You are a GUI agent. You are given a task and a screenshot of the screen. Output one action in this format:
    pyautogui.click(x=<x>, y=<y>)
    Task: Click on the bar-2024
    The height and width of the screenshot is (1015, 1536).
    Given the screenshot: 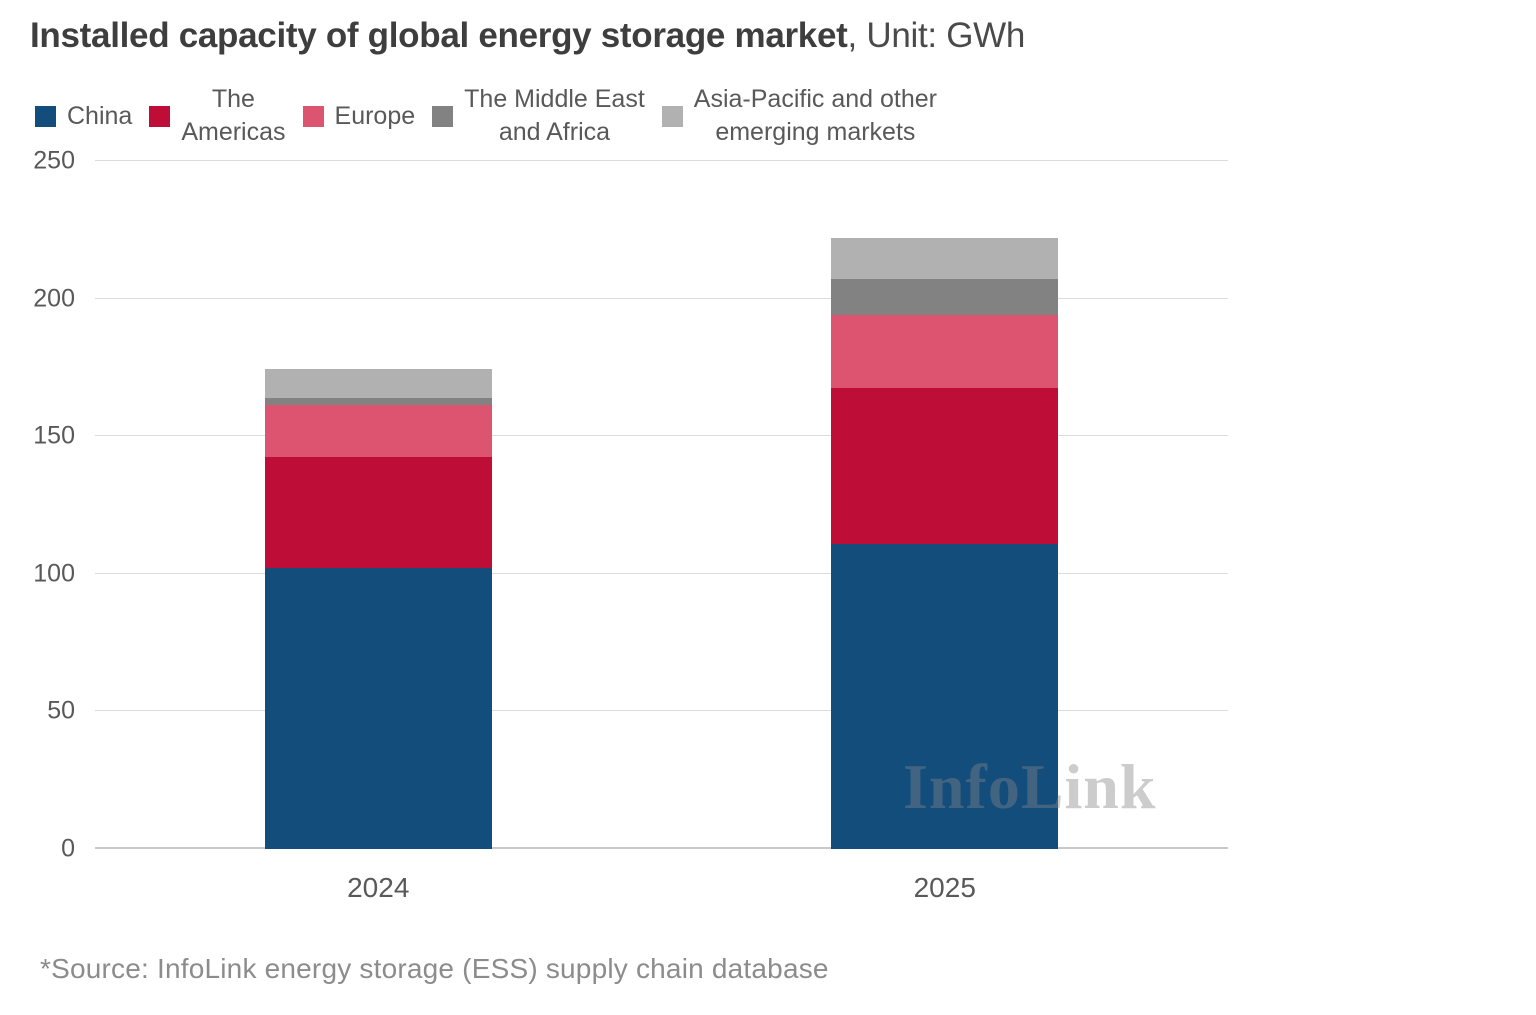 What is the action you would take?
    pyautogui.click(x=378, y=505)
    